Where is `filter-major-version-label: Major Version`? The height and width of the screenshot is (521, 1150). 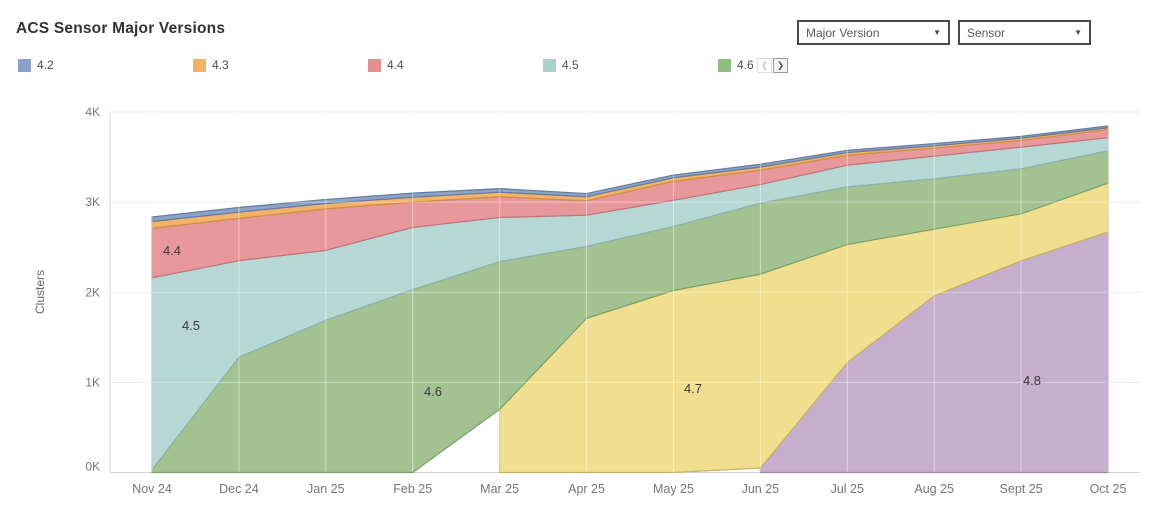 filter-major-version-label: Major Version is located at coordinates (843, 32).